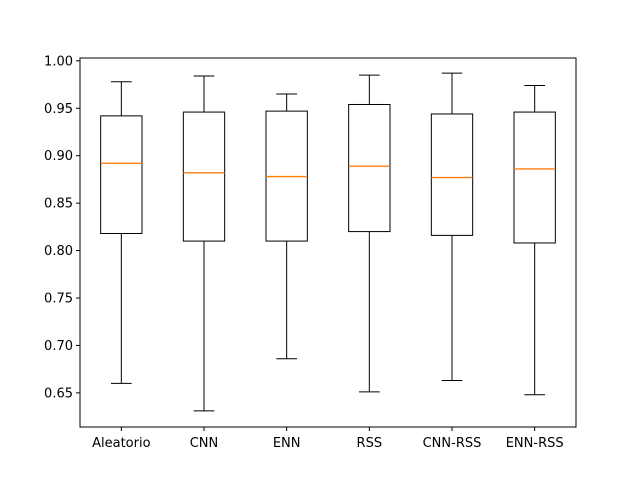 The width and height of the screenshot is (640, 480). I want to click on y-tick-label: 0.95, so click(58, 109).